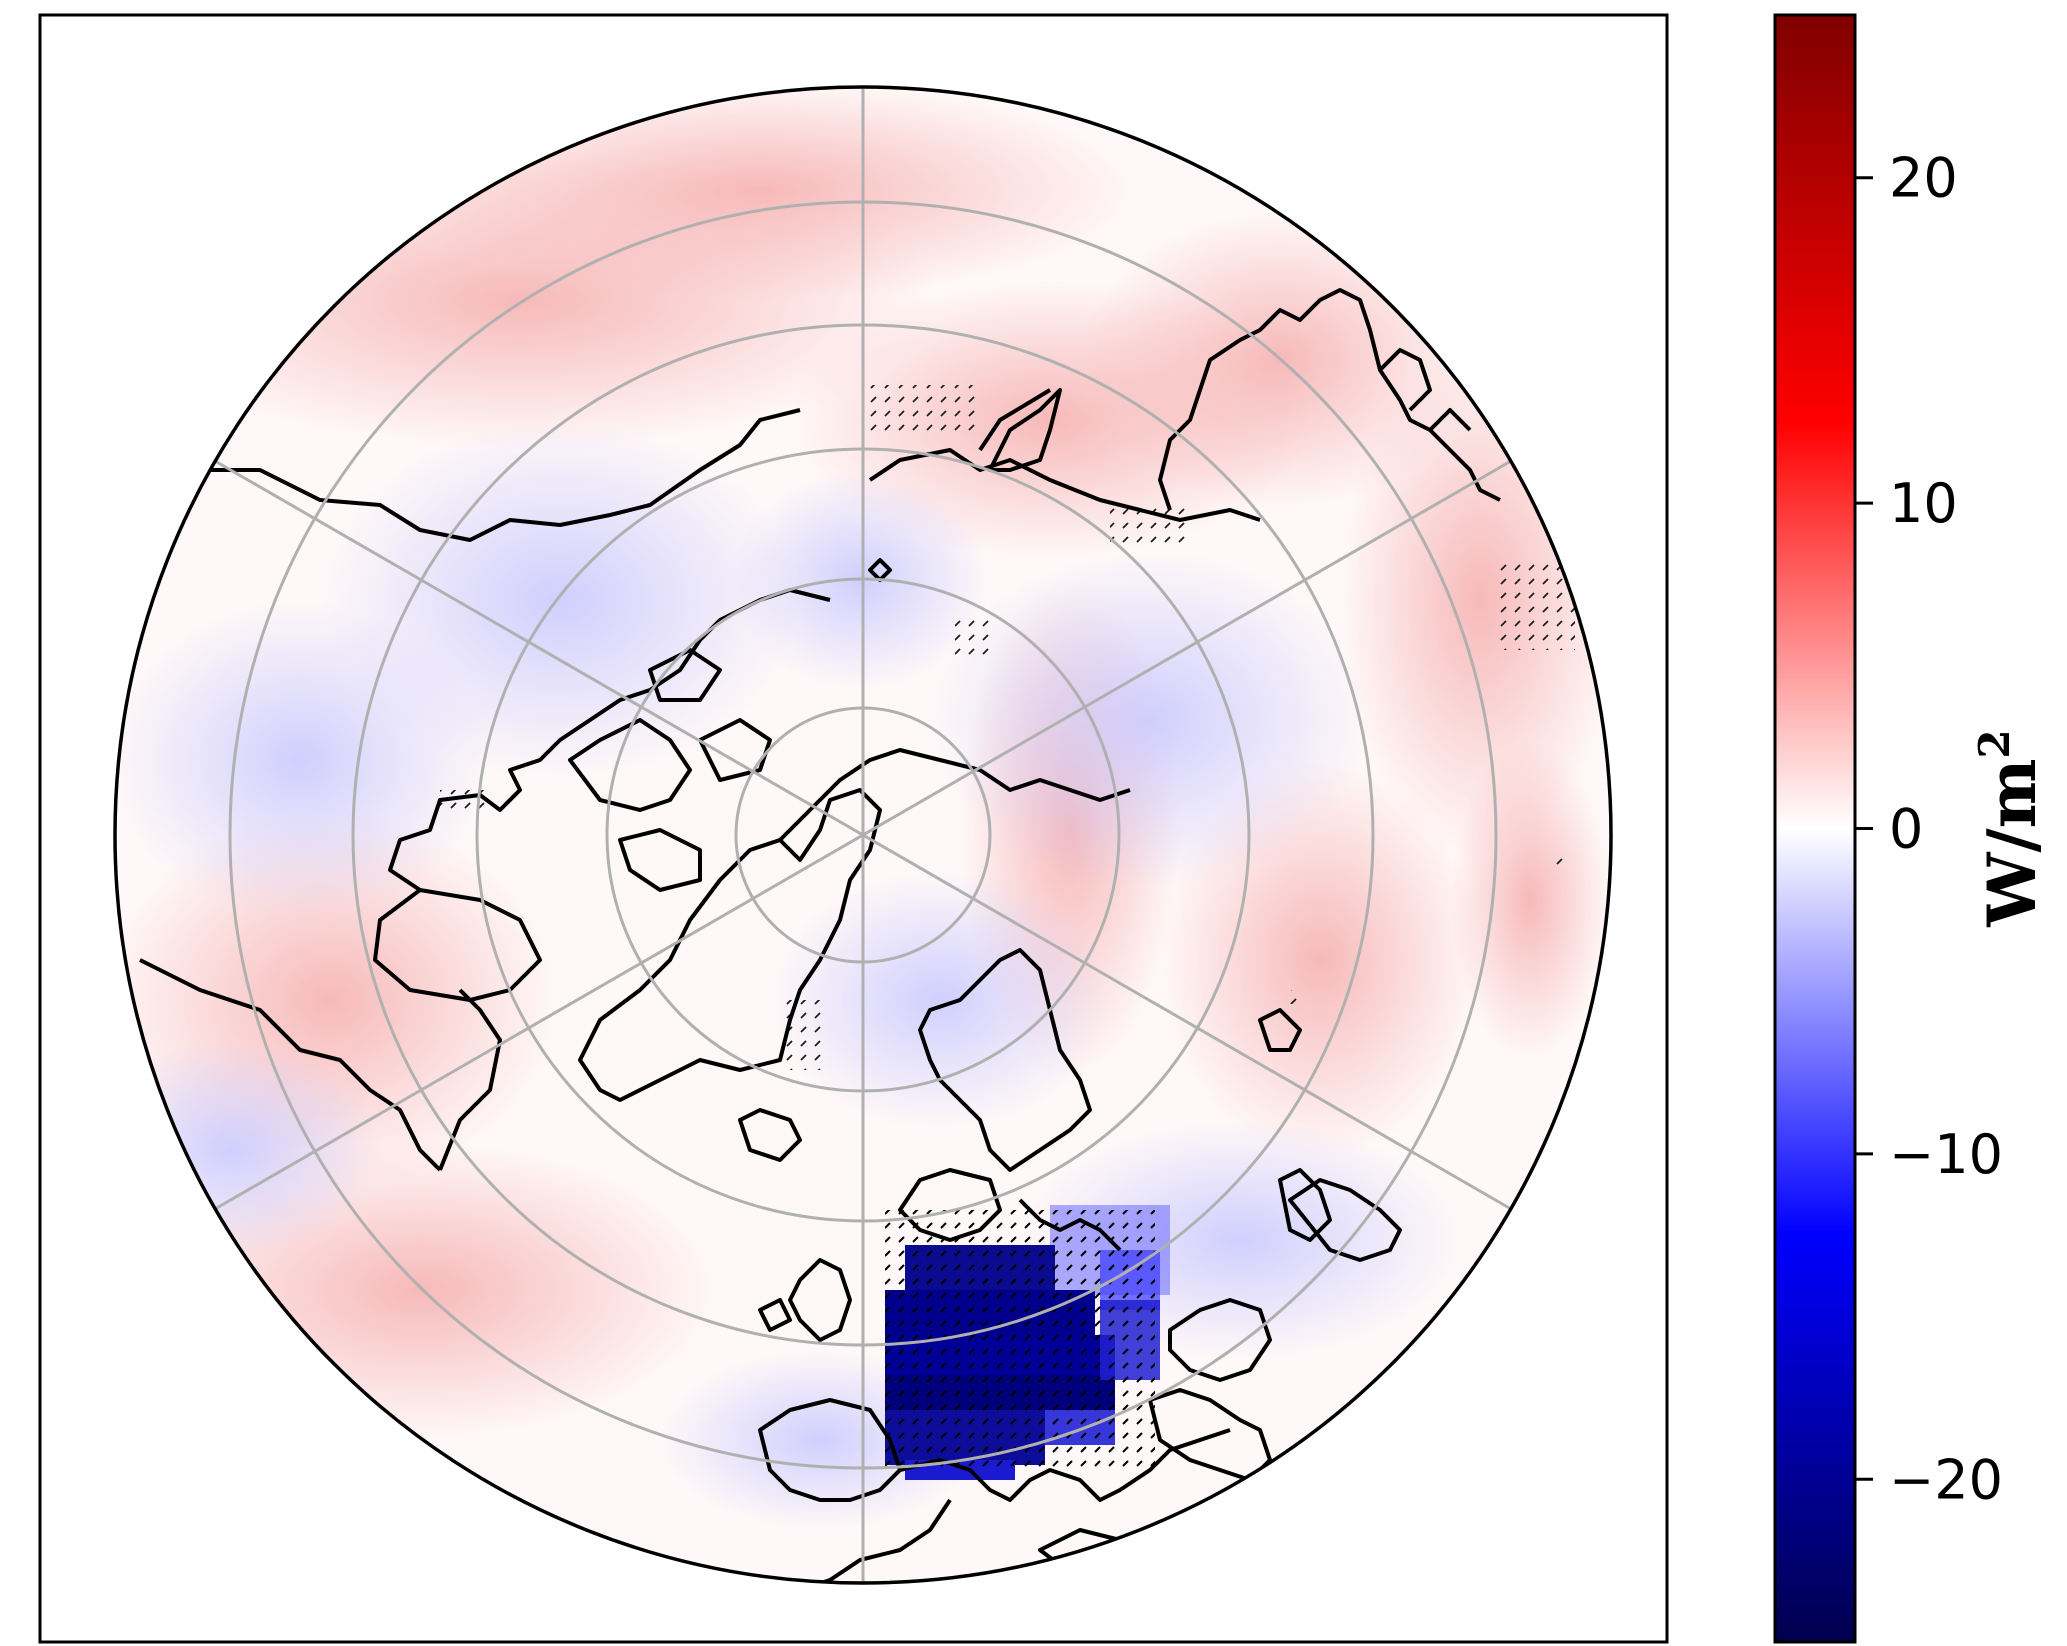  Describe the element at coordinates (1923, 503) in the screenshot. I see `colorbar-tick-label: 10` at that location.